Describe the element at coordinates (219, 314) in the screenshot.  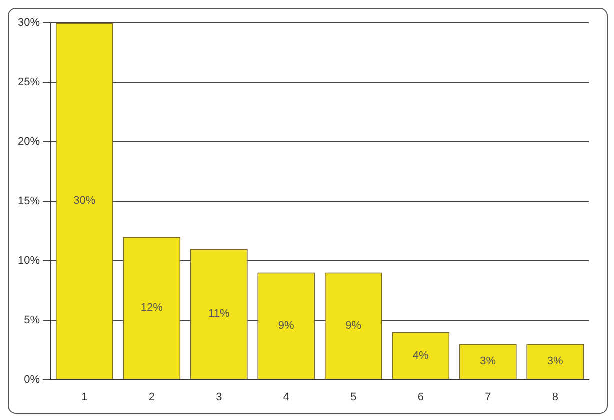
I see `data-label: 11%` at that location.